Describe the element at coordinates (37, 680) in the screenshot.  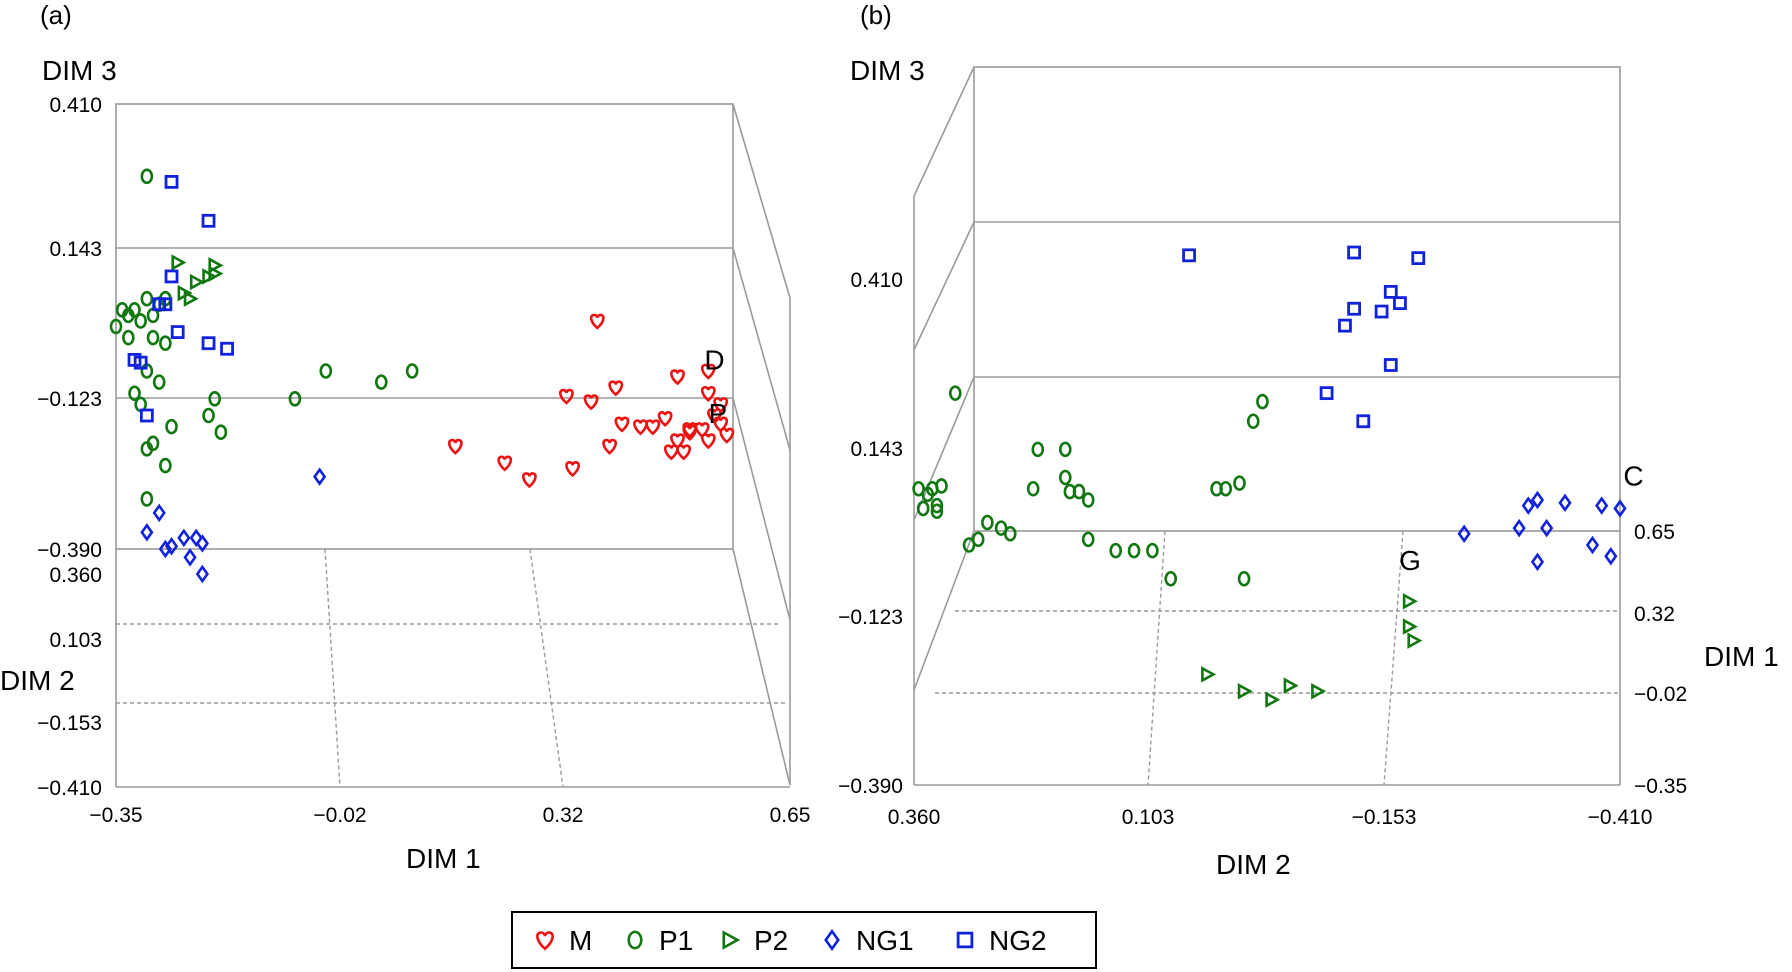
I see `panel-a-zlabel: DIM 2` at that location.